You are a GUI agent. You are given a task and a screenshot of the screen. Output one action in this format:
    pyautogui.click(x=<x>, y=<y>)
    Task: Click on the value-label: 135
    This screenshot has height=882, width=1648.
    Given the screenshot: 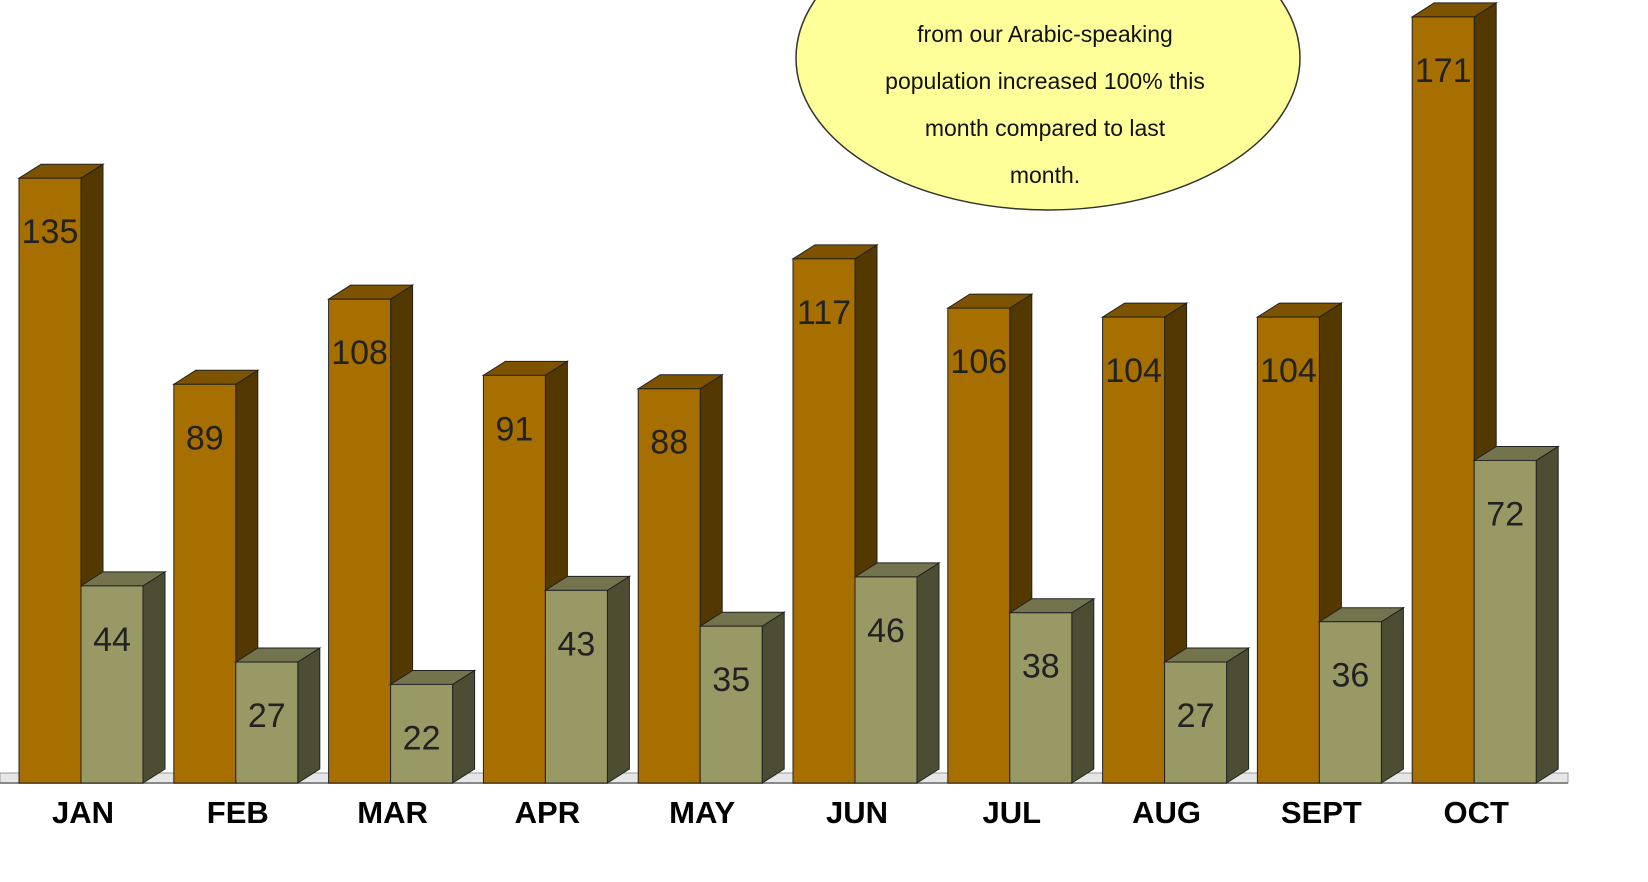 What is the action you would take?
    pyautogui.click(x=50, y=232)
    